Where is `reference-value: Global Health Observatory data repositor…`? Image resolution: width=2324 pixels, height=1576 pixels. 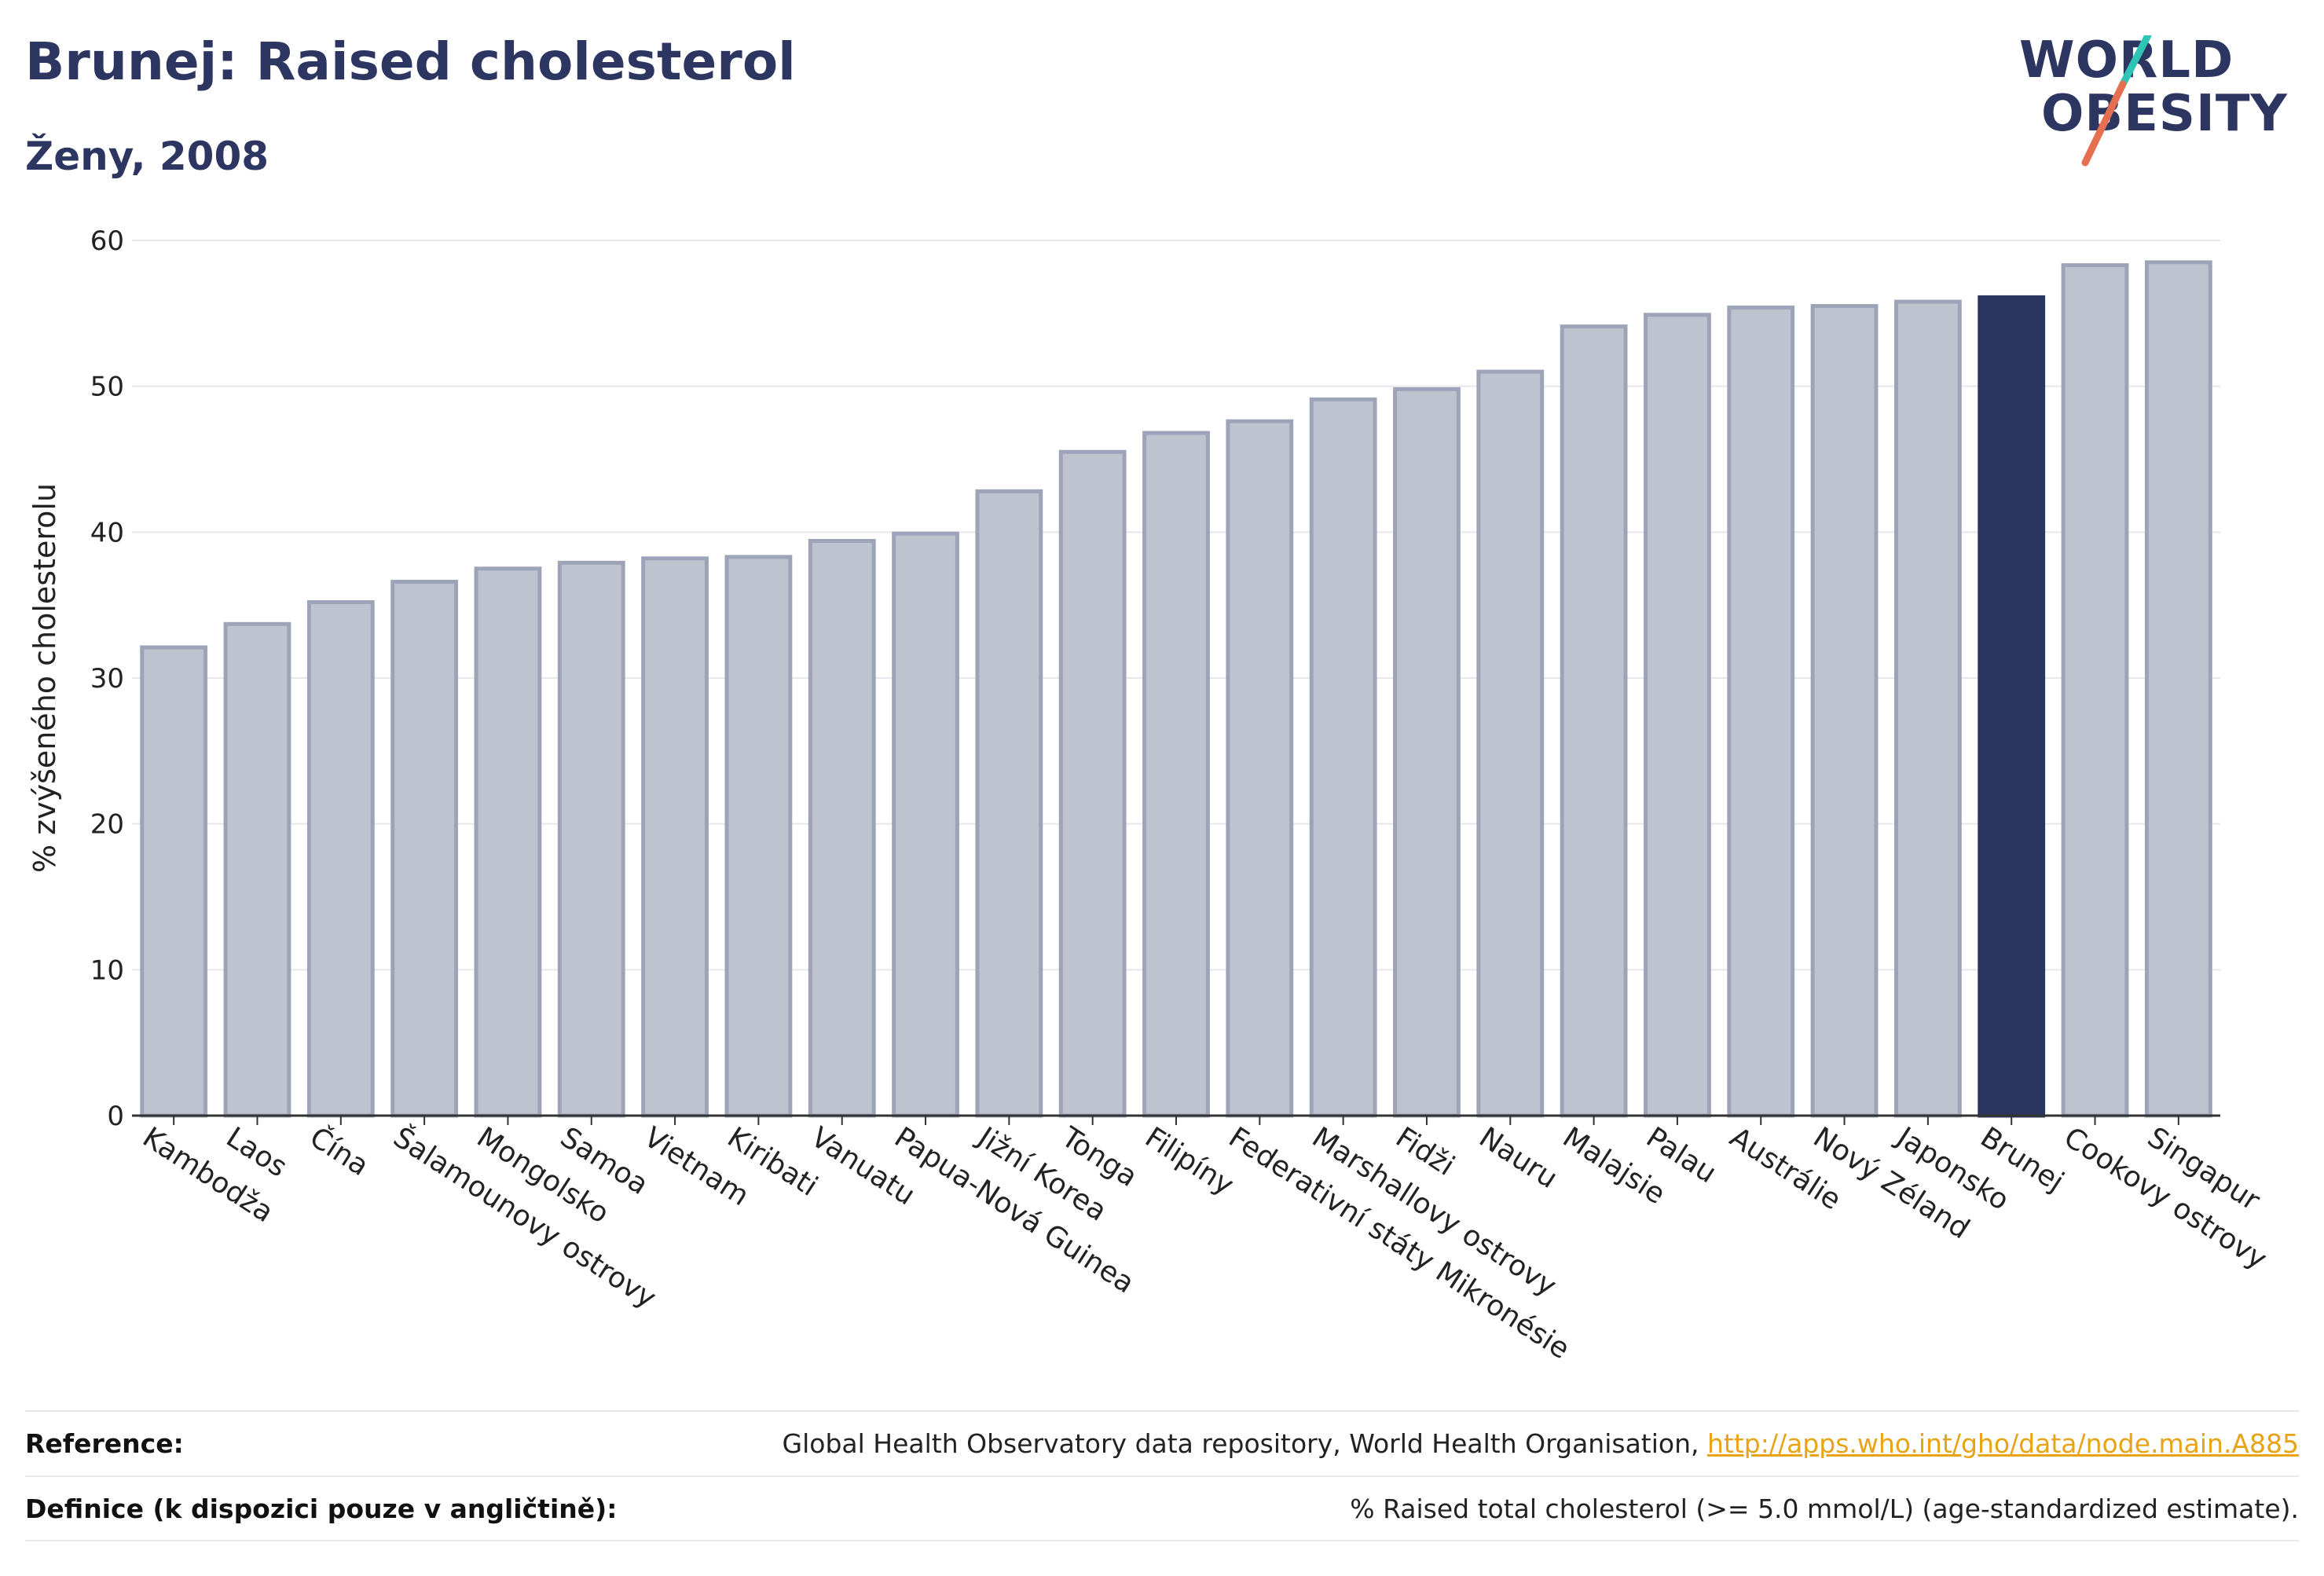
reference-value: Global Health Observatory data repositor… is located at coordinates (1541, 1443).